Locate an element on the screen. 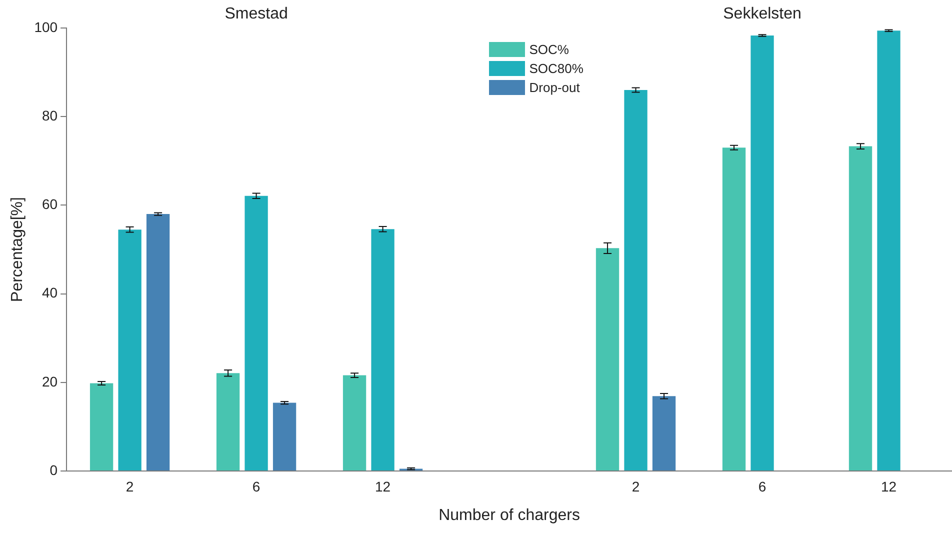 The width and height of the screenshot is (952, 533). legend-label: SOC80% is located at coordinates (556, 68).